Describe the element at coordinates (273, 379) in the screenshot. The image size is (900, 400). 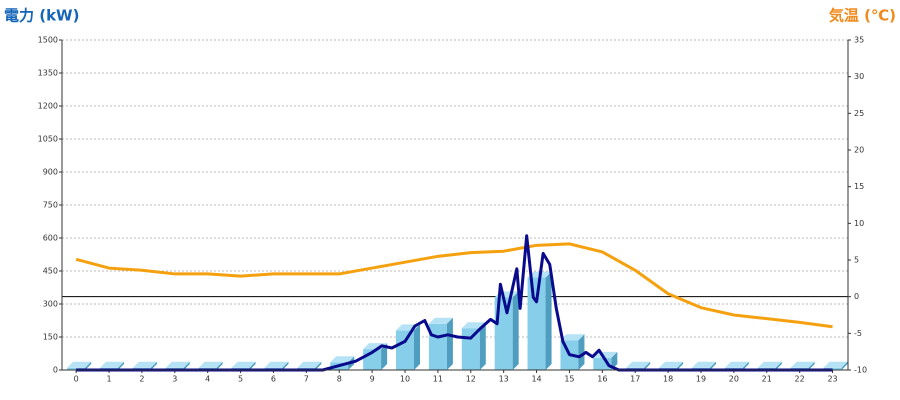
I see `x-tick-label: 6` at that location.